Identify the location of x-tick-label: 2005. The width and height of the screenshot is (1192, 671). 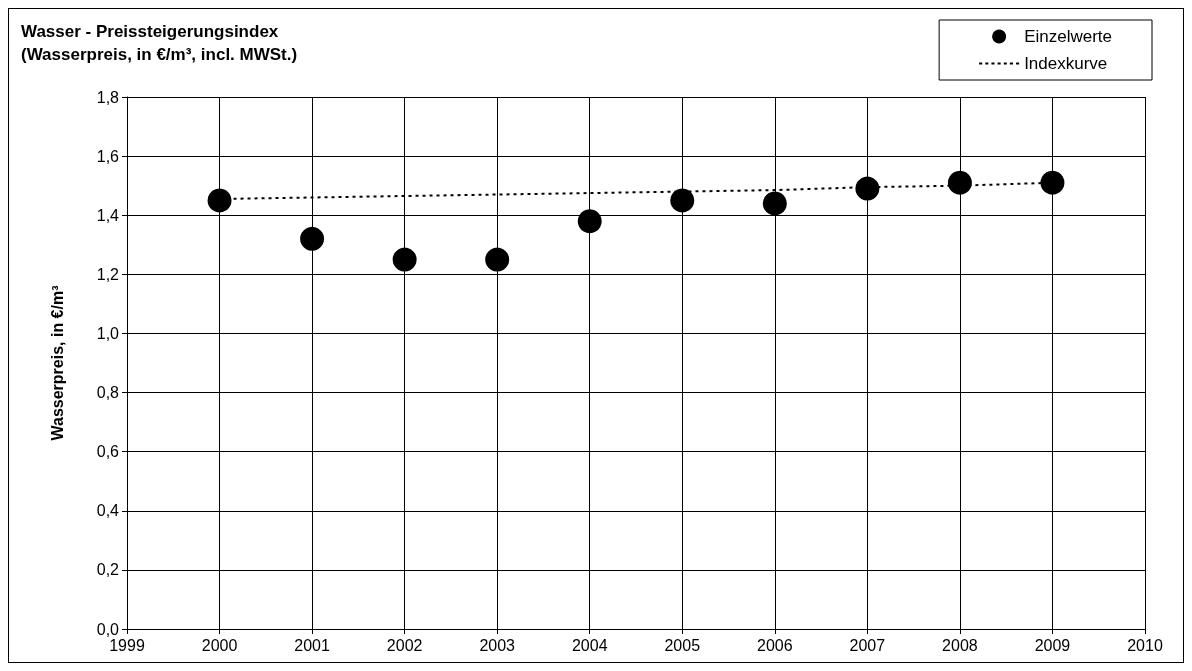
(682, 645).